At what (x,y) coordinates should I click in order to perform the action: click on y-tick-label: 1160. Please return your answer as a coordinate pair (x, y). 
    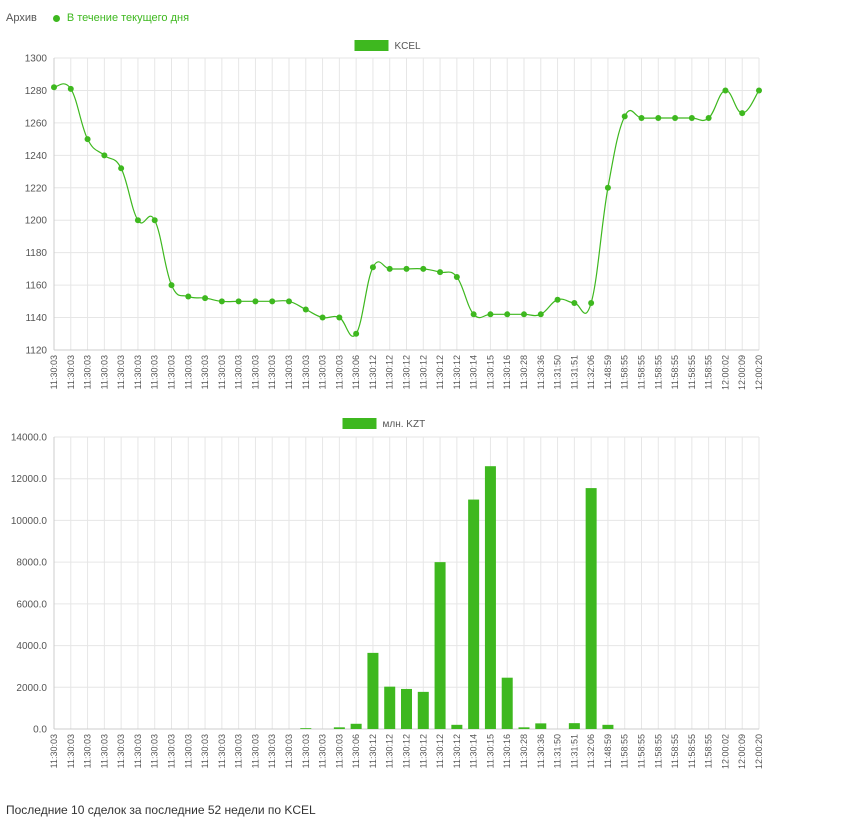
    Looking at the image, I should click on (36, 286).